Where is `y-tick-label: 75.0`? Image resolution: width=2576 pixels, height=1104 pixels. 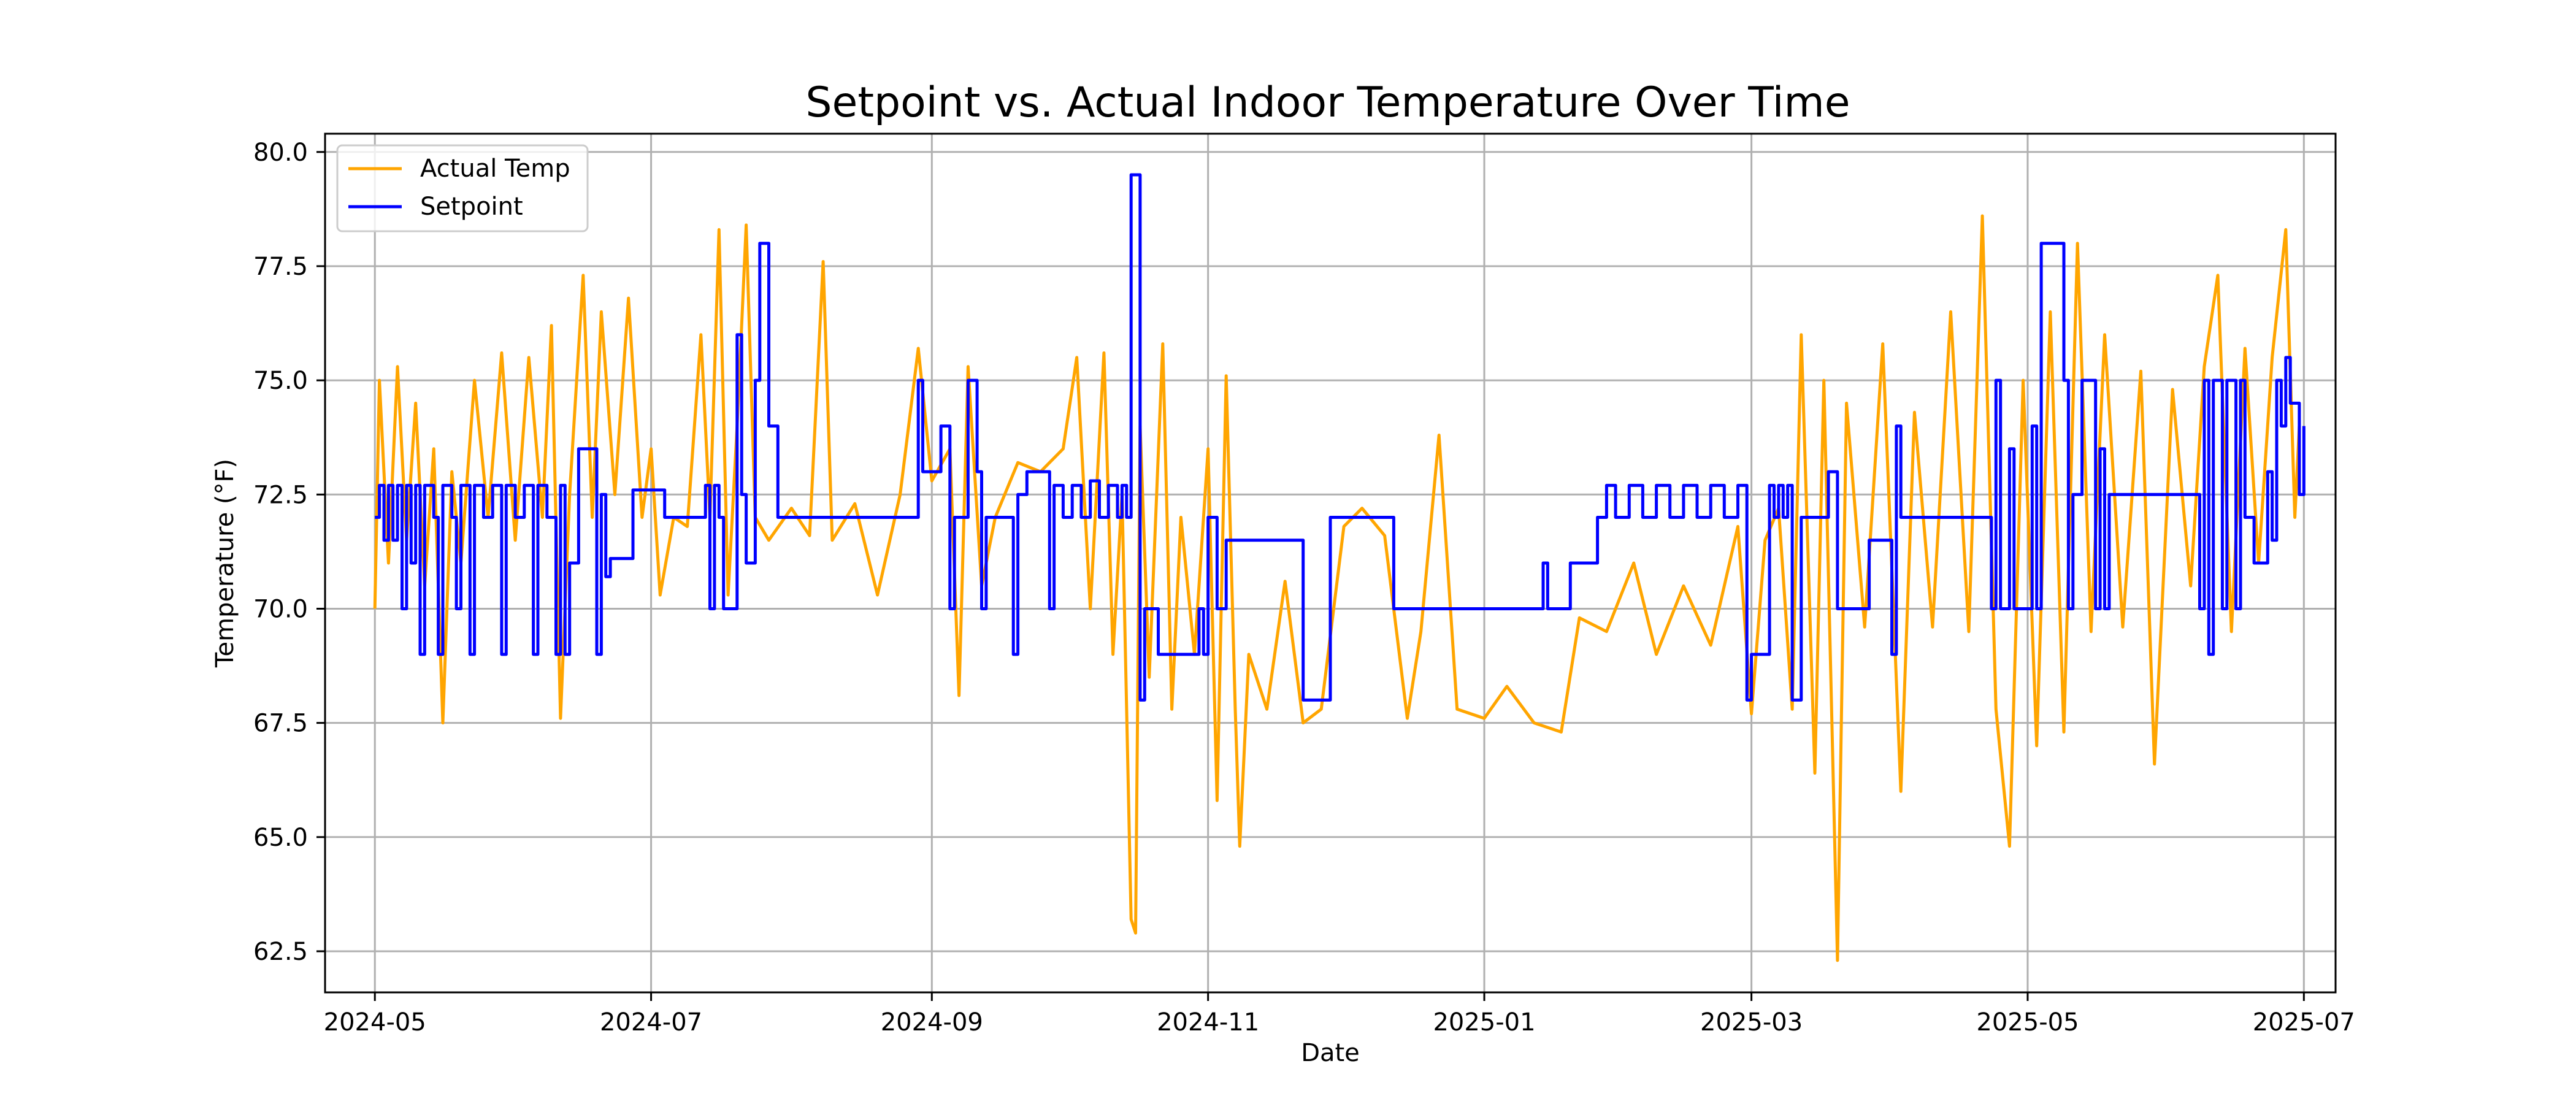
y-tick-label: 75.0 is located at coordinates (280, 381).